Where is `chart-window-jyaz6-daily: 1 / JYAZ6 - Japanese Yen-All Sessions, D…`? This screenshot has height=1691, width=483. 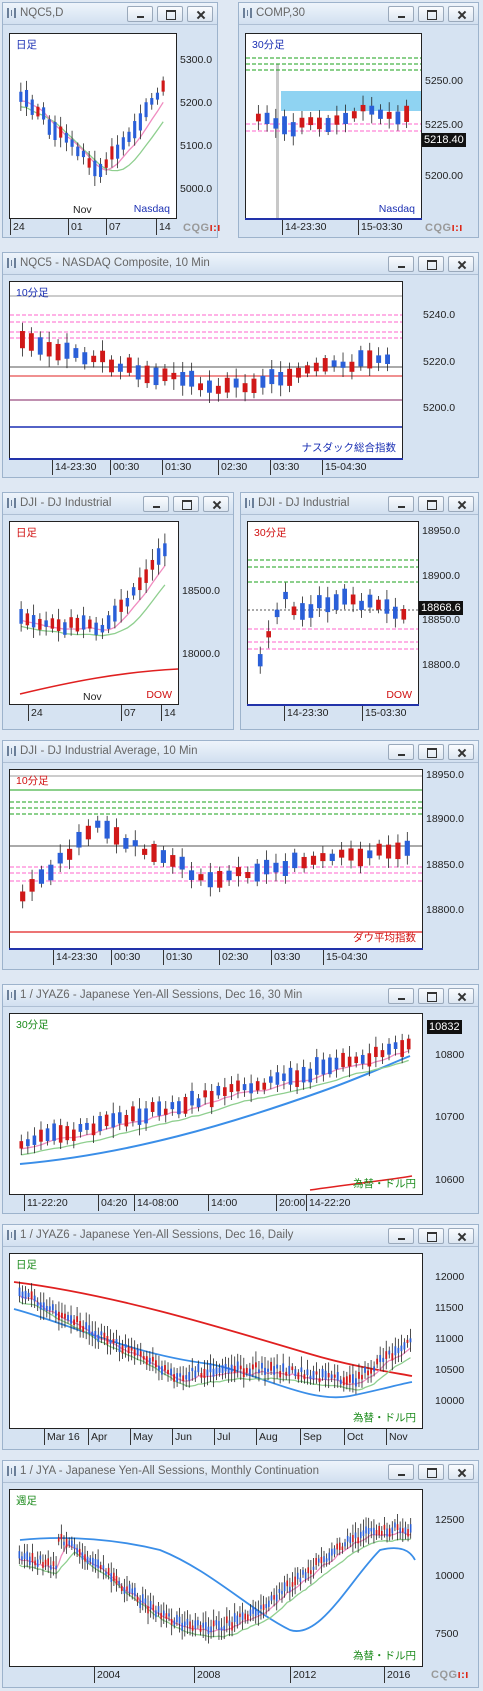
chart-window-jyaz6-daily: 1 / JYAZ6 - Japanese Yen-All Sessions, D… is located at coordinates (240, 1337).